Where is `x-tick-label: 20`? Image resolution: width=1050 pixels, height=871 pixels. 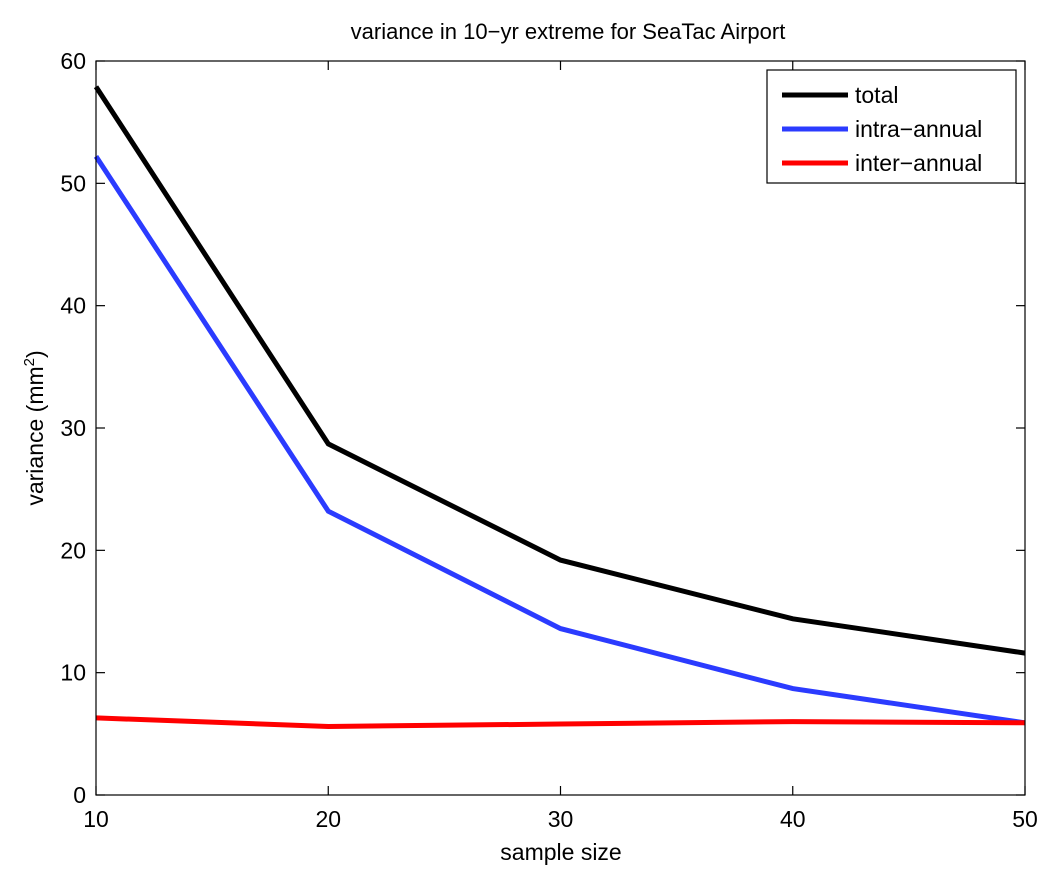 x-tick-label: 20 is located at coordinates (328, 819).